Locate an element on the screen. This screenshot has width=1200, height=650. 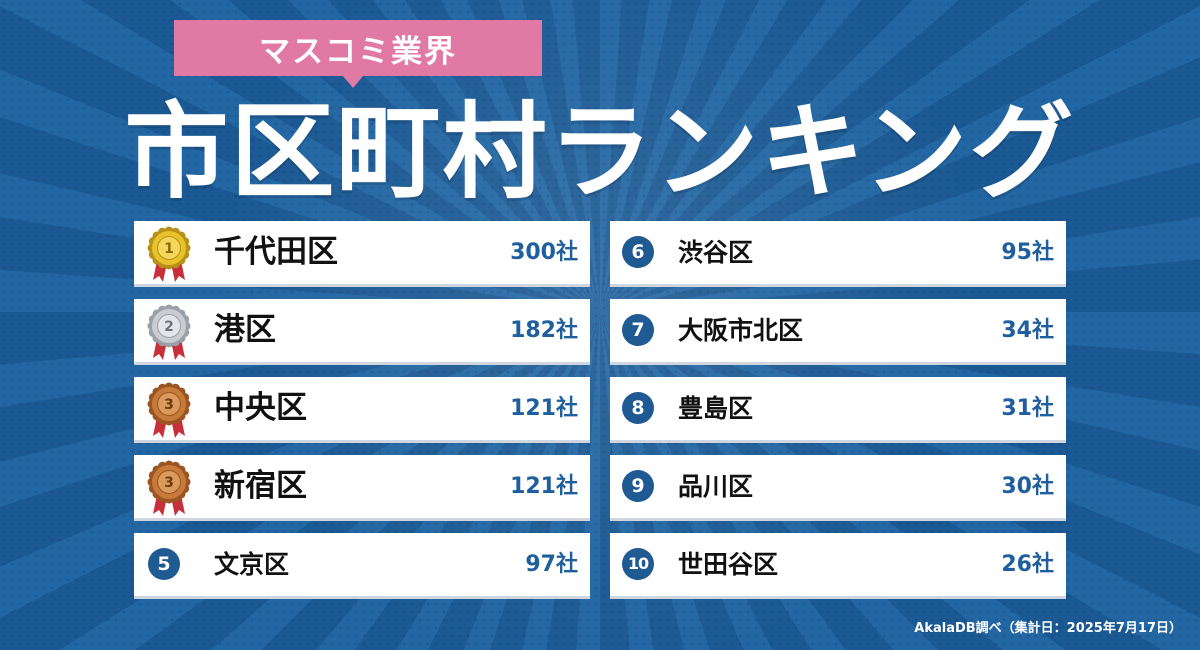
ranking-count: 95社 is located at coordinates (1027, 252).